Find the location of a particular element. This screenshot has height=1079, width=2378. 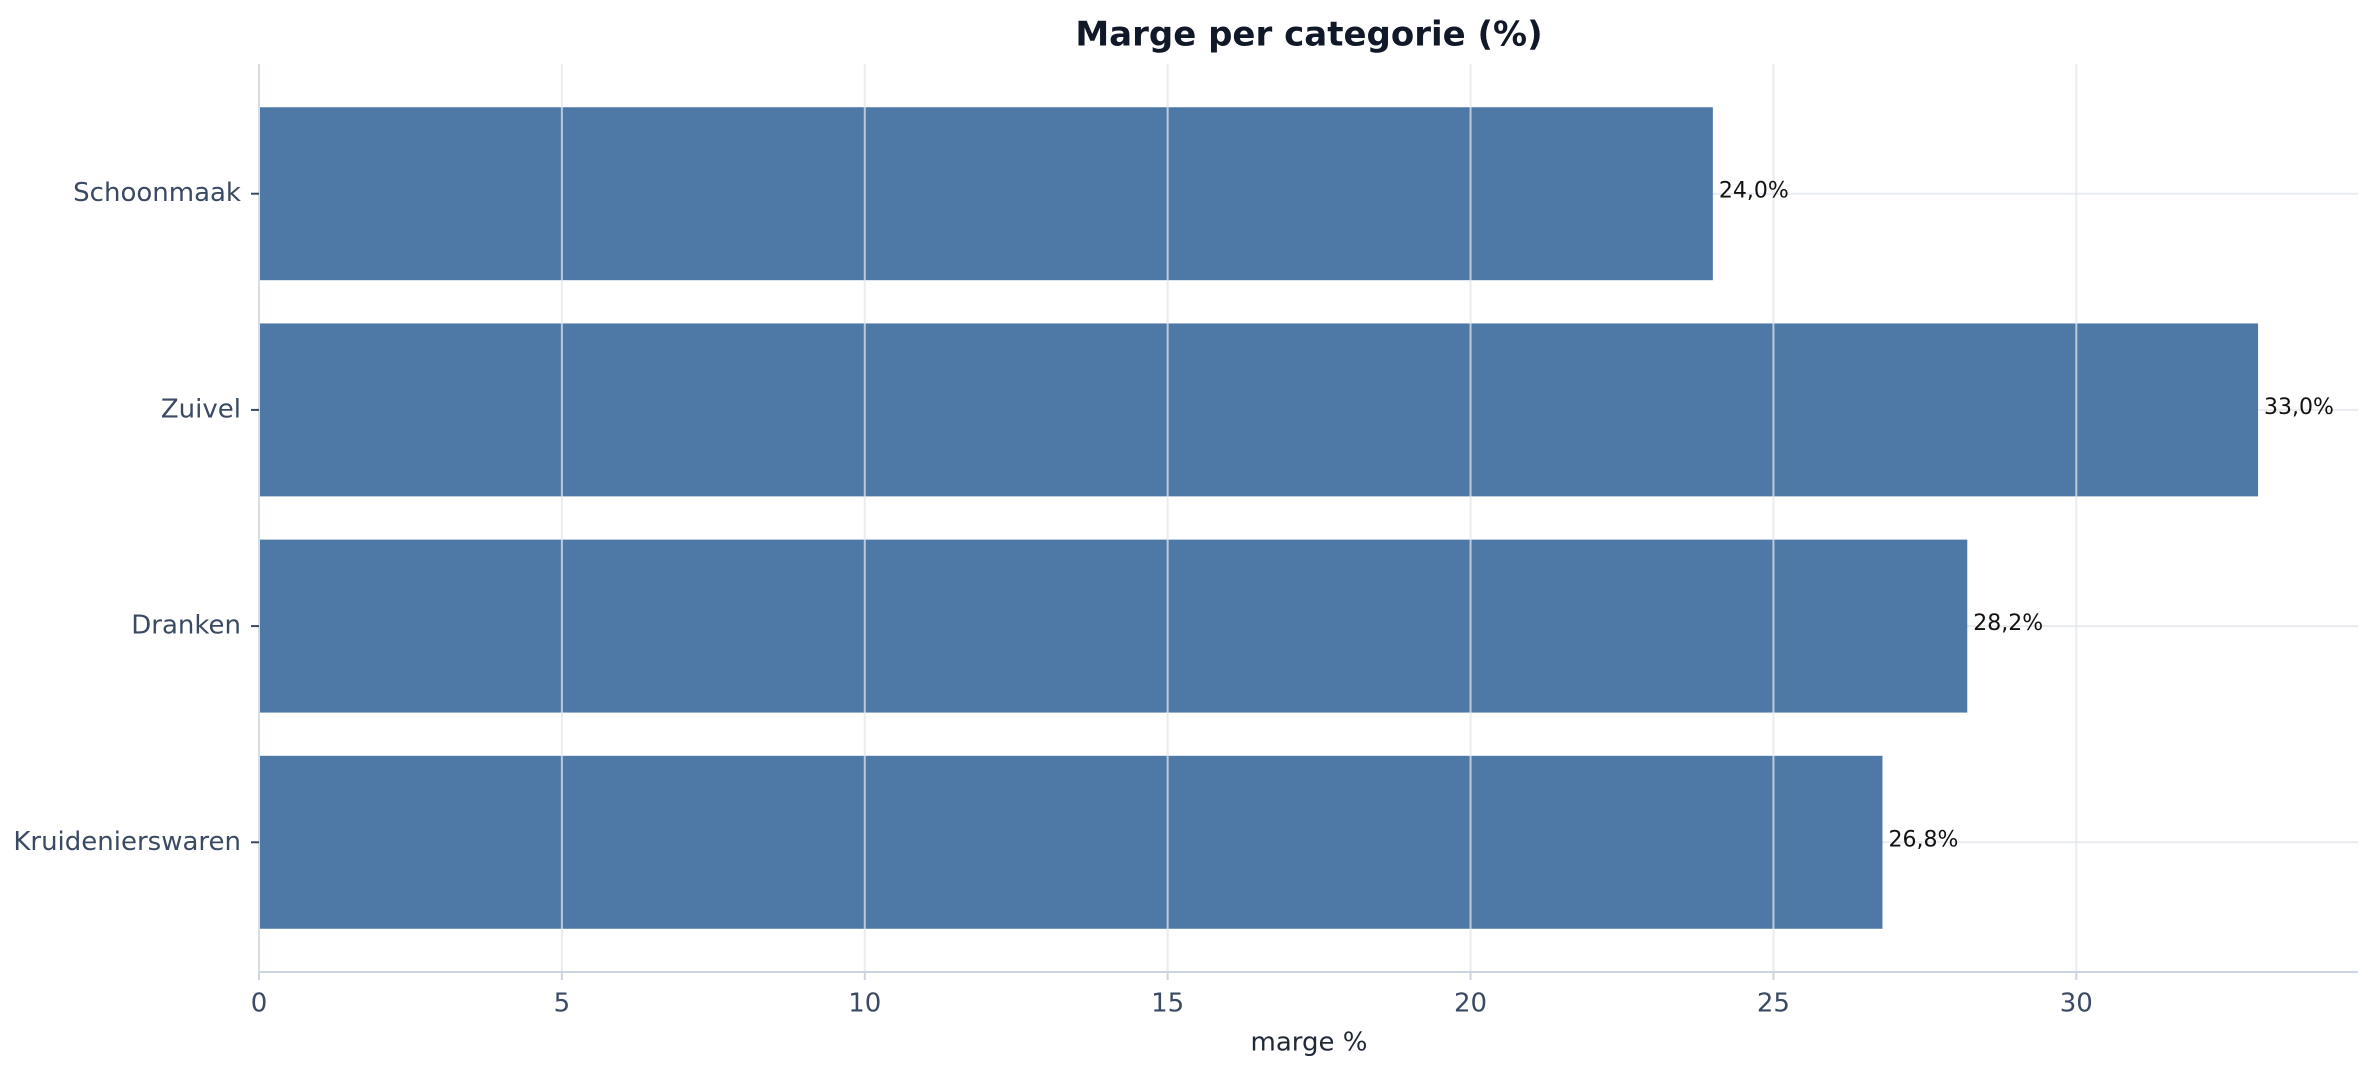

x-tick-label: 0 is located at coordinates (259, 1004).